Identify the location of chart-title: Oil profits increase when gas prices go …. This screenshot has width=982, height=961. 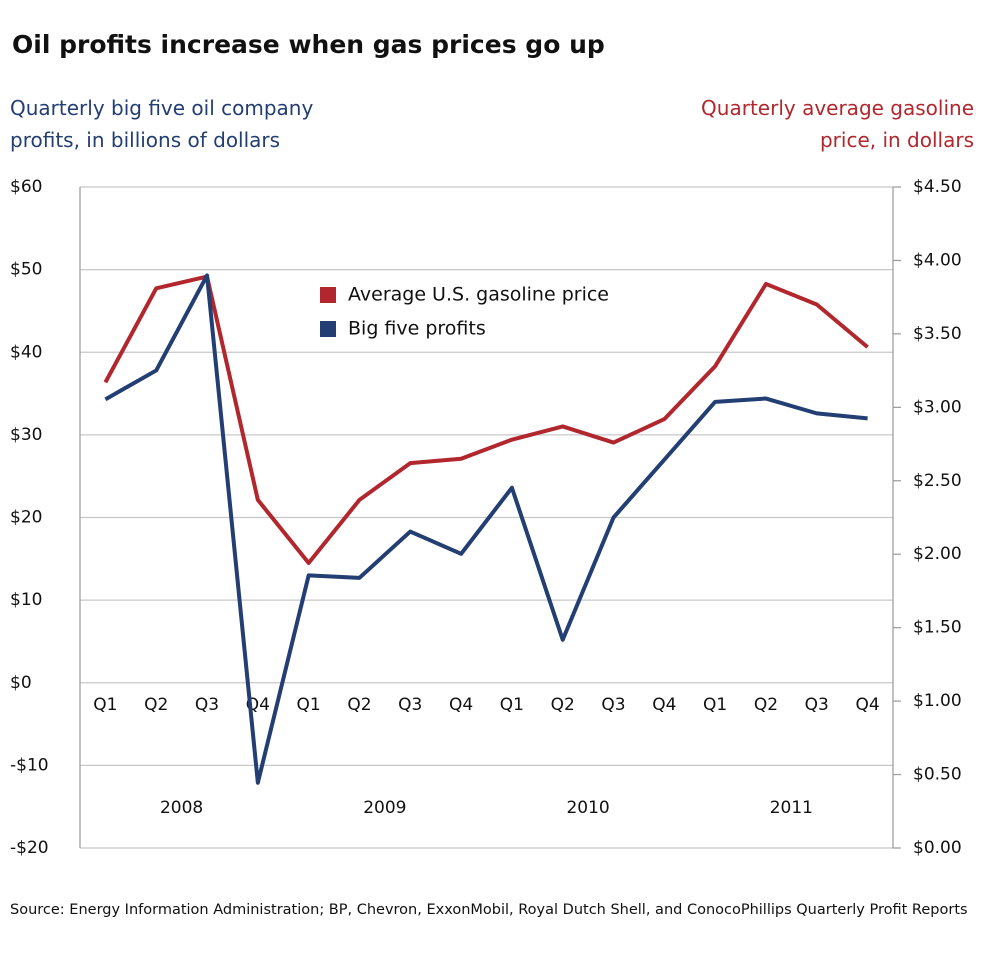
(308, 44).